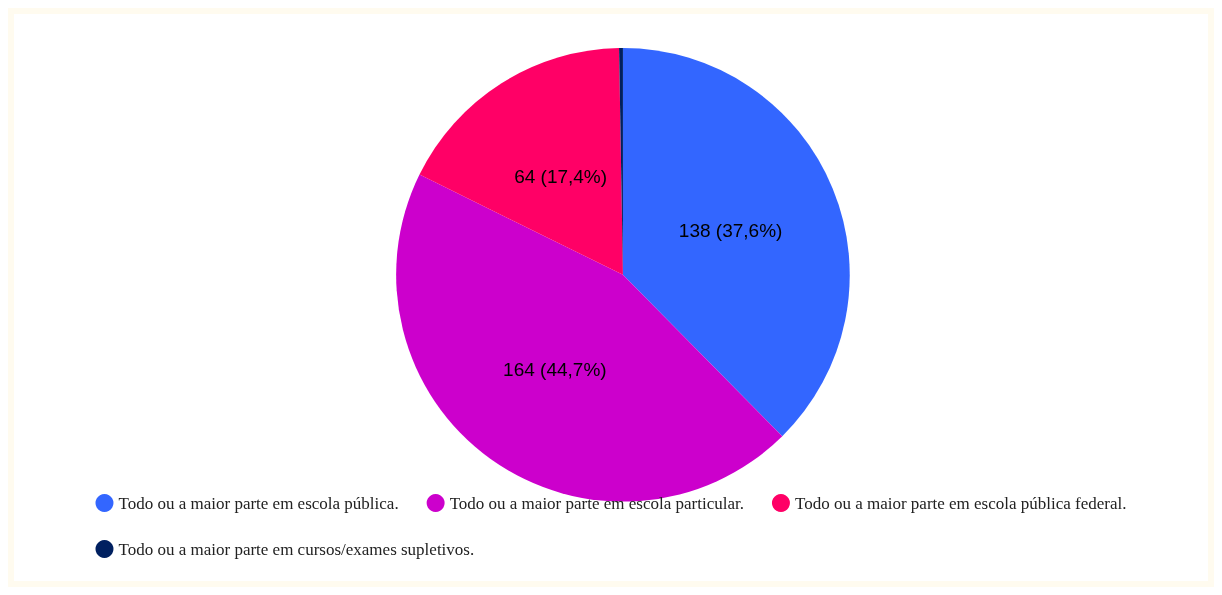  Describe the element at coordinates (730, 231) in the screenshot. I see `data-label: 138 (37,6%)` at that location.